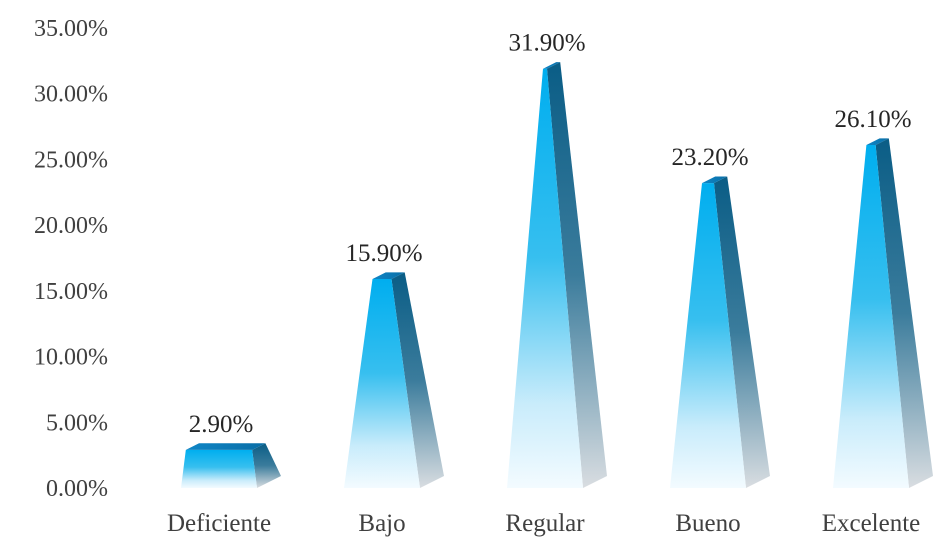 Image resolution: width=938 pixels, height=537 pixels. I want to click on y-tick-label: 25.00%, so click(71, 160).